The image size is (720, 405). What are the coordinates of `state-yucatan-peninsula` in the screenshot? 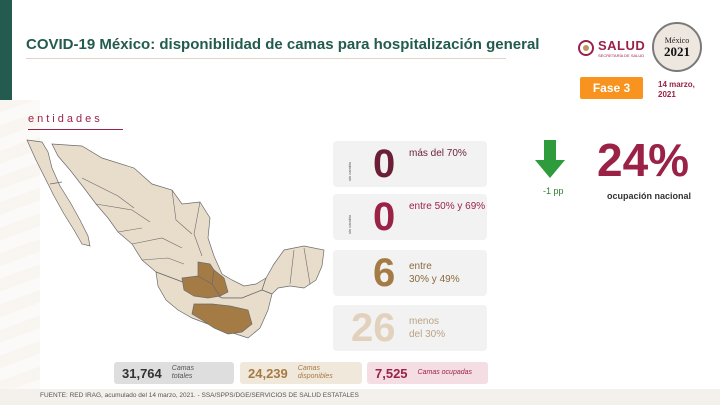 It's located at (293, 270).